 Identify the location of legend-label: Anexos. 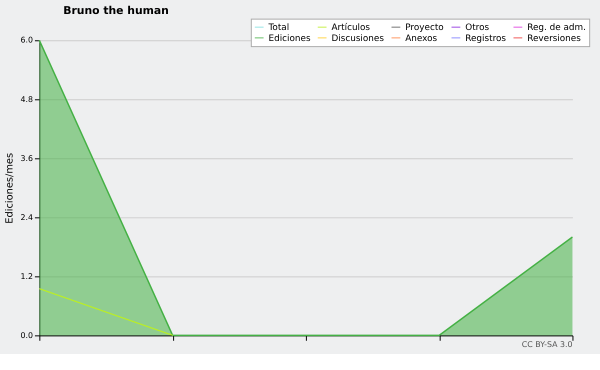
(421, 39).